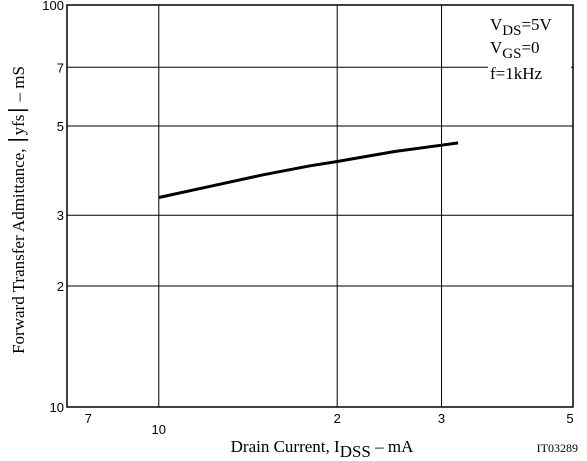 The height and width of the screenshot is (461, 587). Describe the element at coordinates (159, 429) in the screenshot. I see `x-tick-label: 10` at that location.